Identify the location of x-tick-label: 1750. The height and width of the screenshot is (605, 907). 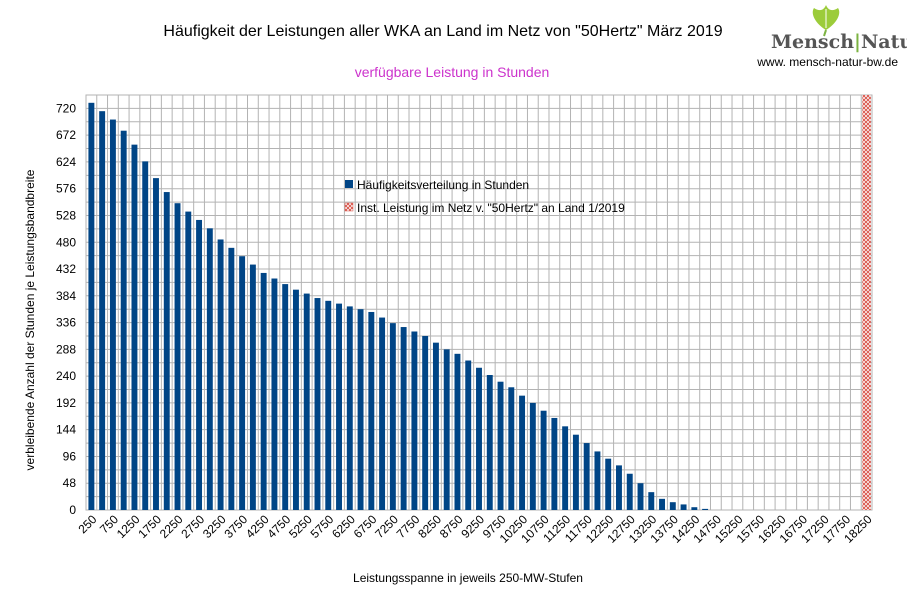
(149, 526).